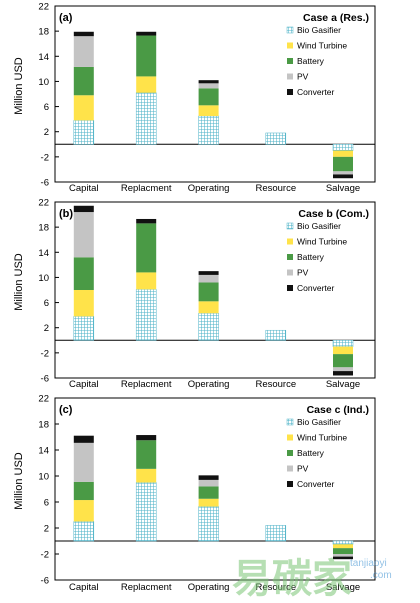  Describe the element at coordinates (43, 399) in the screenshot. I see `y-tick-label: 22` at that location.